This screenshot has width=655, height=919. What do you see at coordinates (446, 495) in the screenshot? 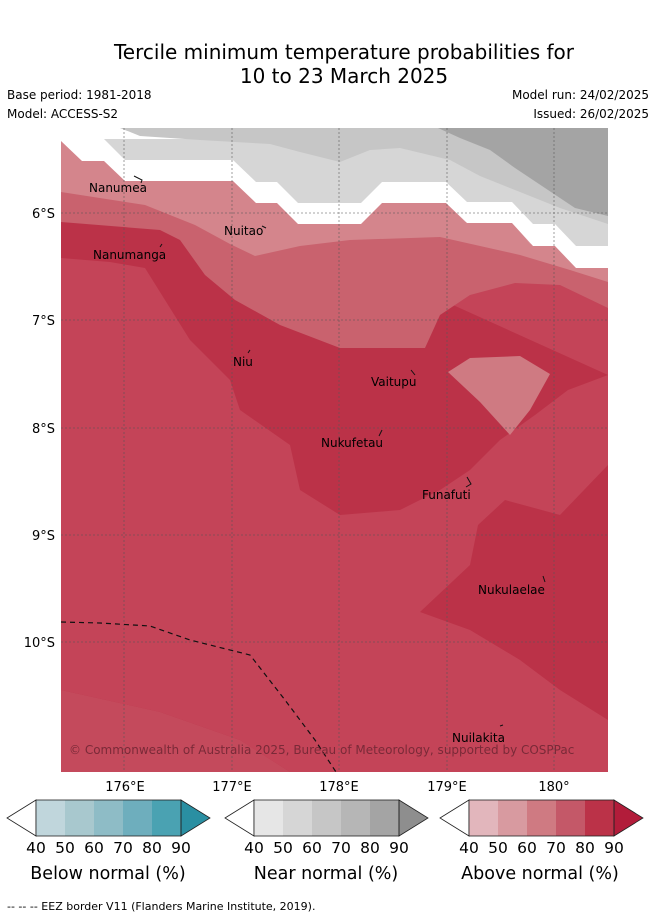
I see `place-label: Funafuti` at bounding box center [446, 495].